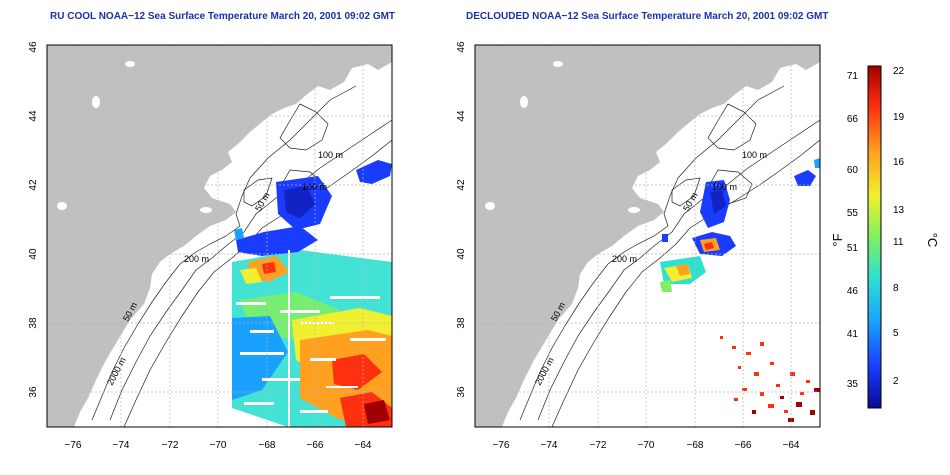 Image resolution: width=950 pixels, height=475 pixels. I want to click on celsius-tick: 8, so click(896, 288).